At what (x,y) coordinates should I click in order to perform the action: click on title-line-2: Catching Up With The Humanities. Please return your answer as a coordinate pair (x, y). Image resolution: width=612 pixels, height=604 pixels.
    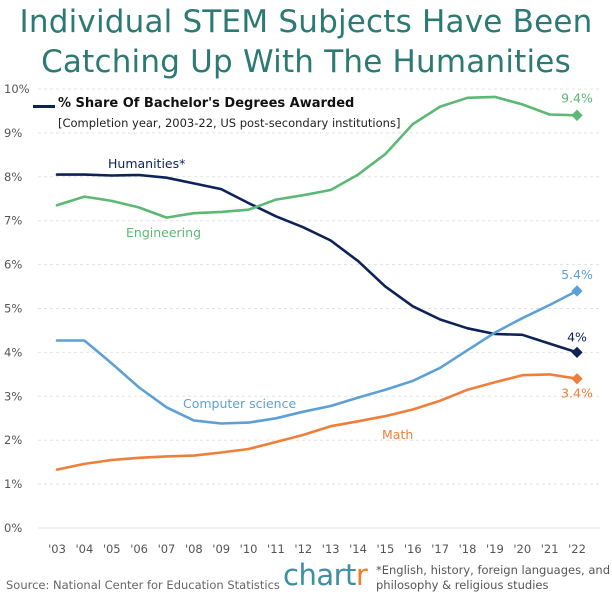
    Looking at the image, I should click on (306, 62).